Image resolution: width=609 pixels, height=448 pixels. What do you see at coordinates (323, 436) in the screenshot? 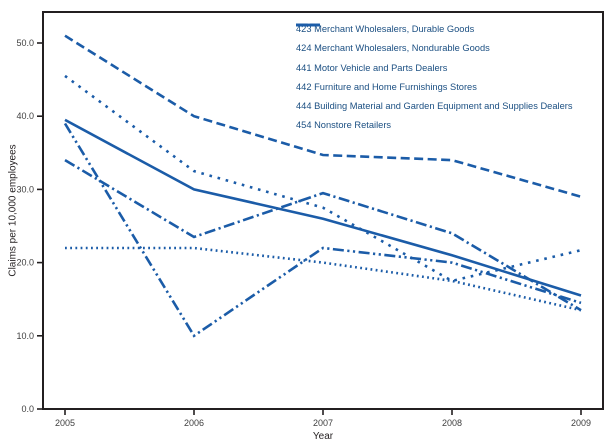
I see `x-axis-title: Year` at bounding box center [323, 436].